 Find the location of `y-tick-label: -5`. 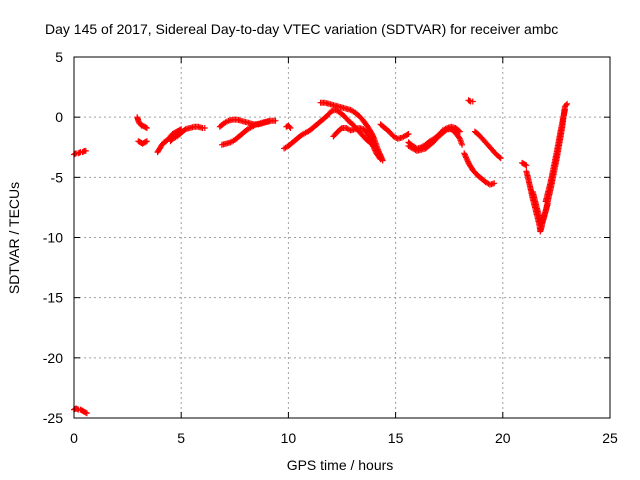

y-tick-label: -5 is located at coordinates (57, 177).